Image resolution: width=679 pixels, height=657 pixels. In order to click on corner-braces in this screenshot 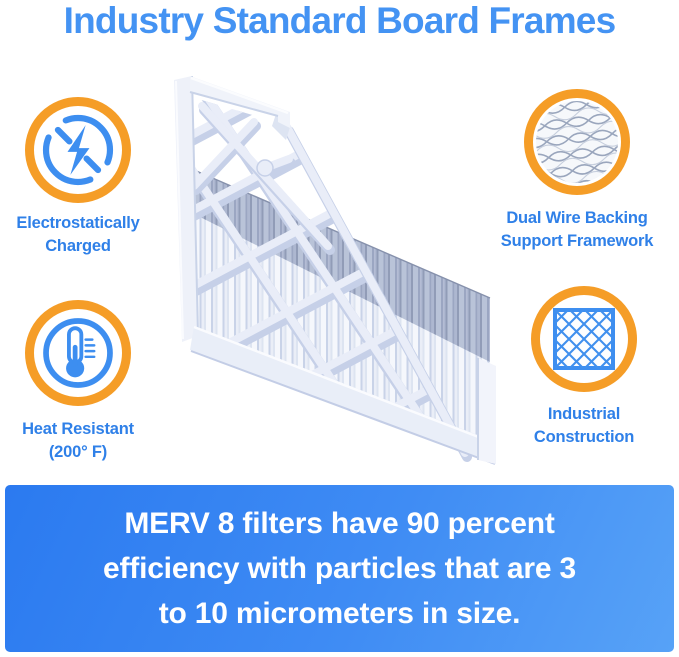, I will do `click(262, 178)`.